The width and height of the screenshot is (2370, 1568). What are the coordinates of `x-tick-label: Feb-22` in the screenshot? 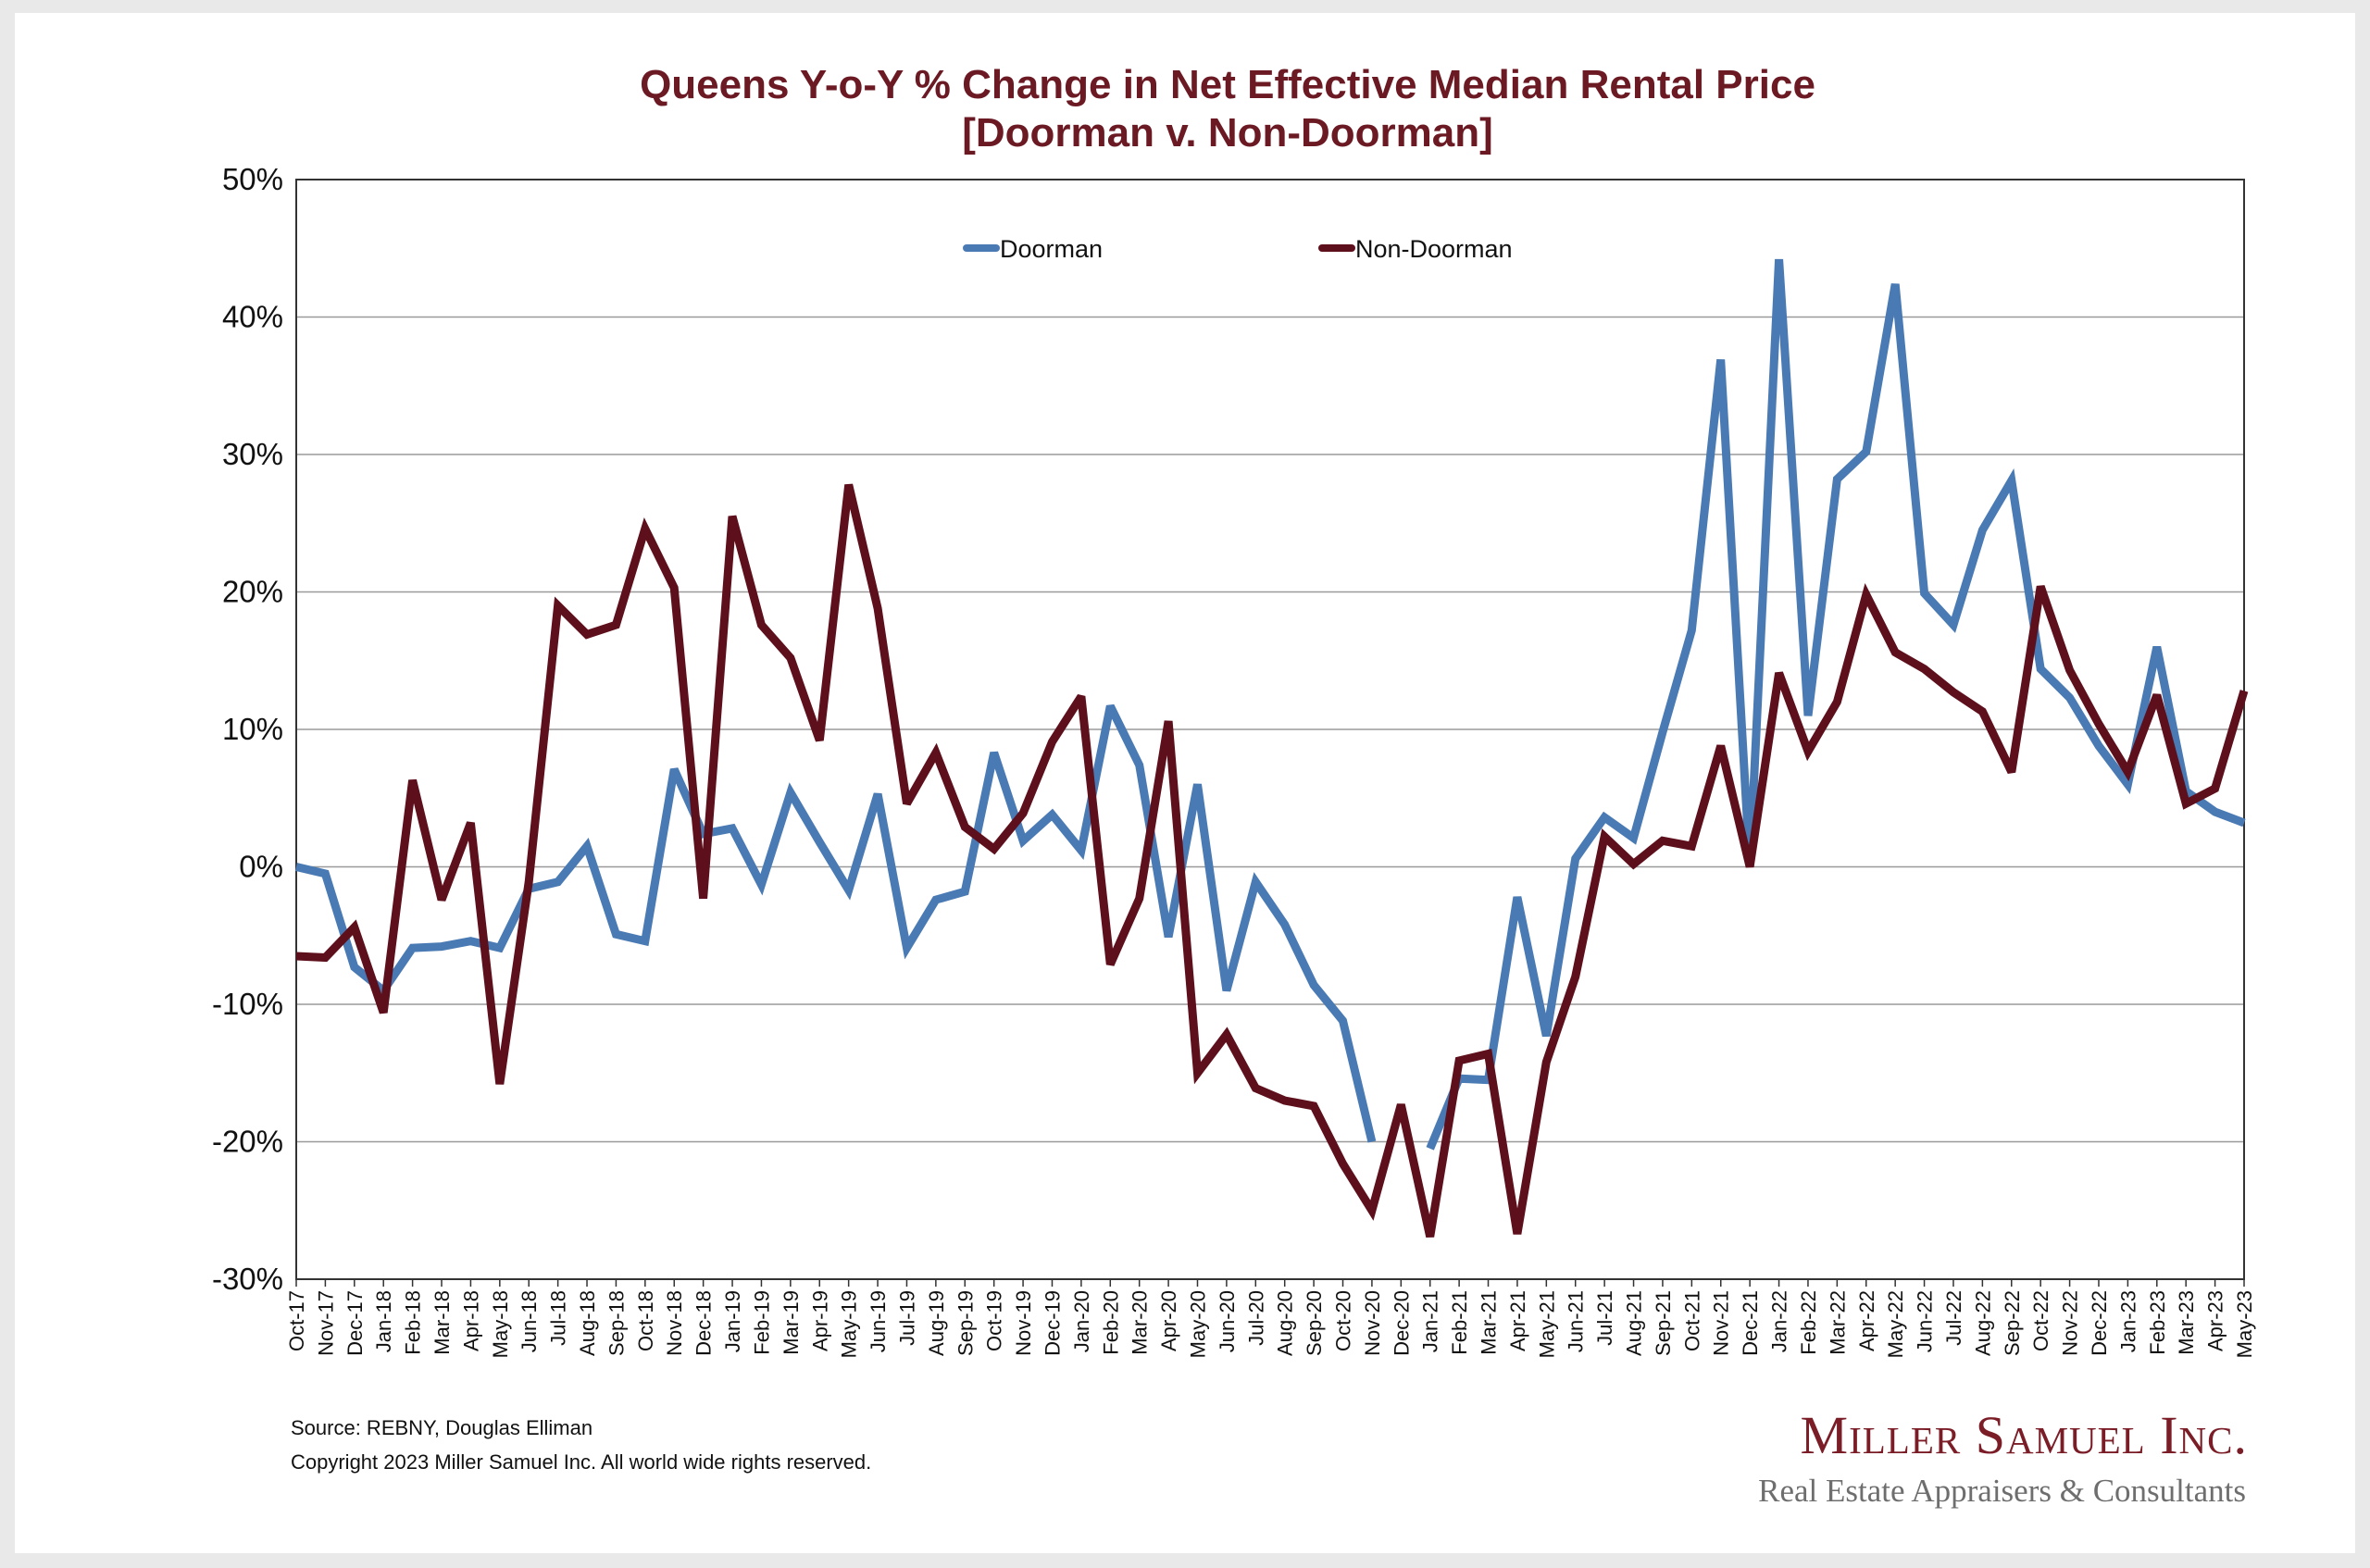 It's located at (1808, 1322).